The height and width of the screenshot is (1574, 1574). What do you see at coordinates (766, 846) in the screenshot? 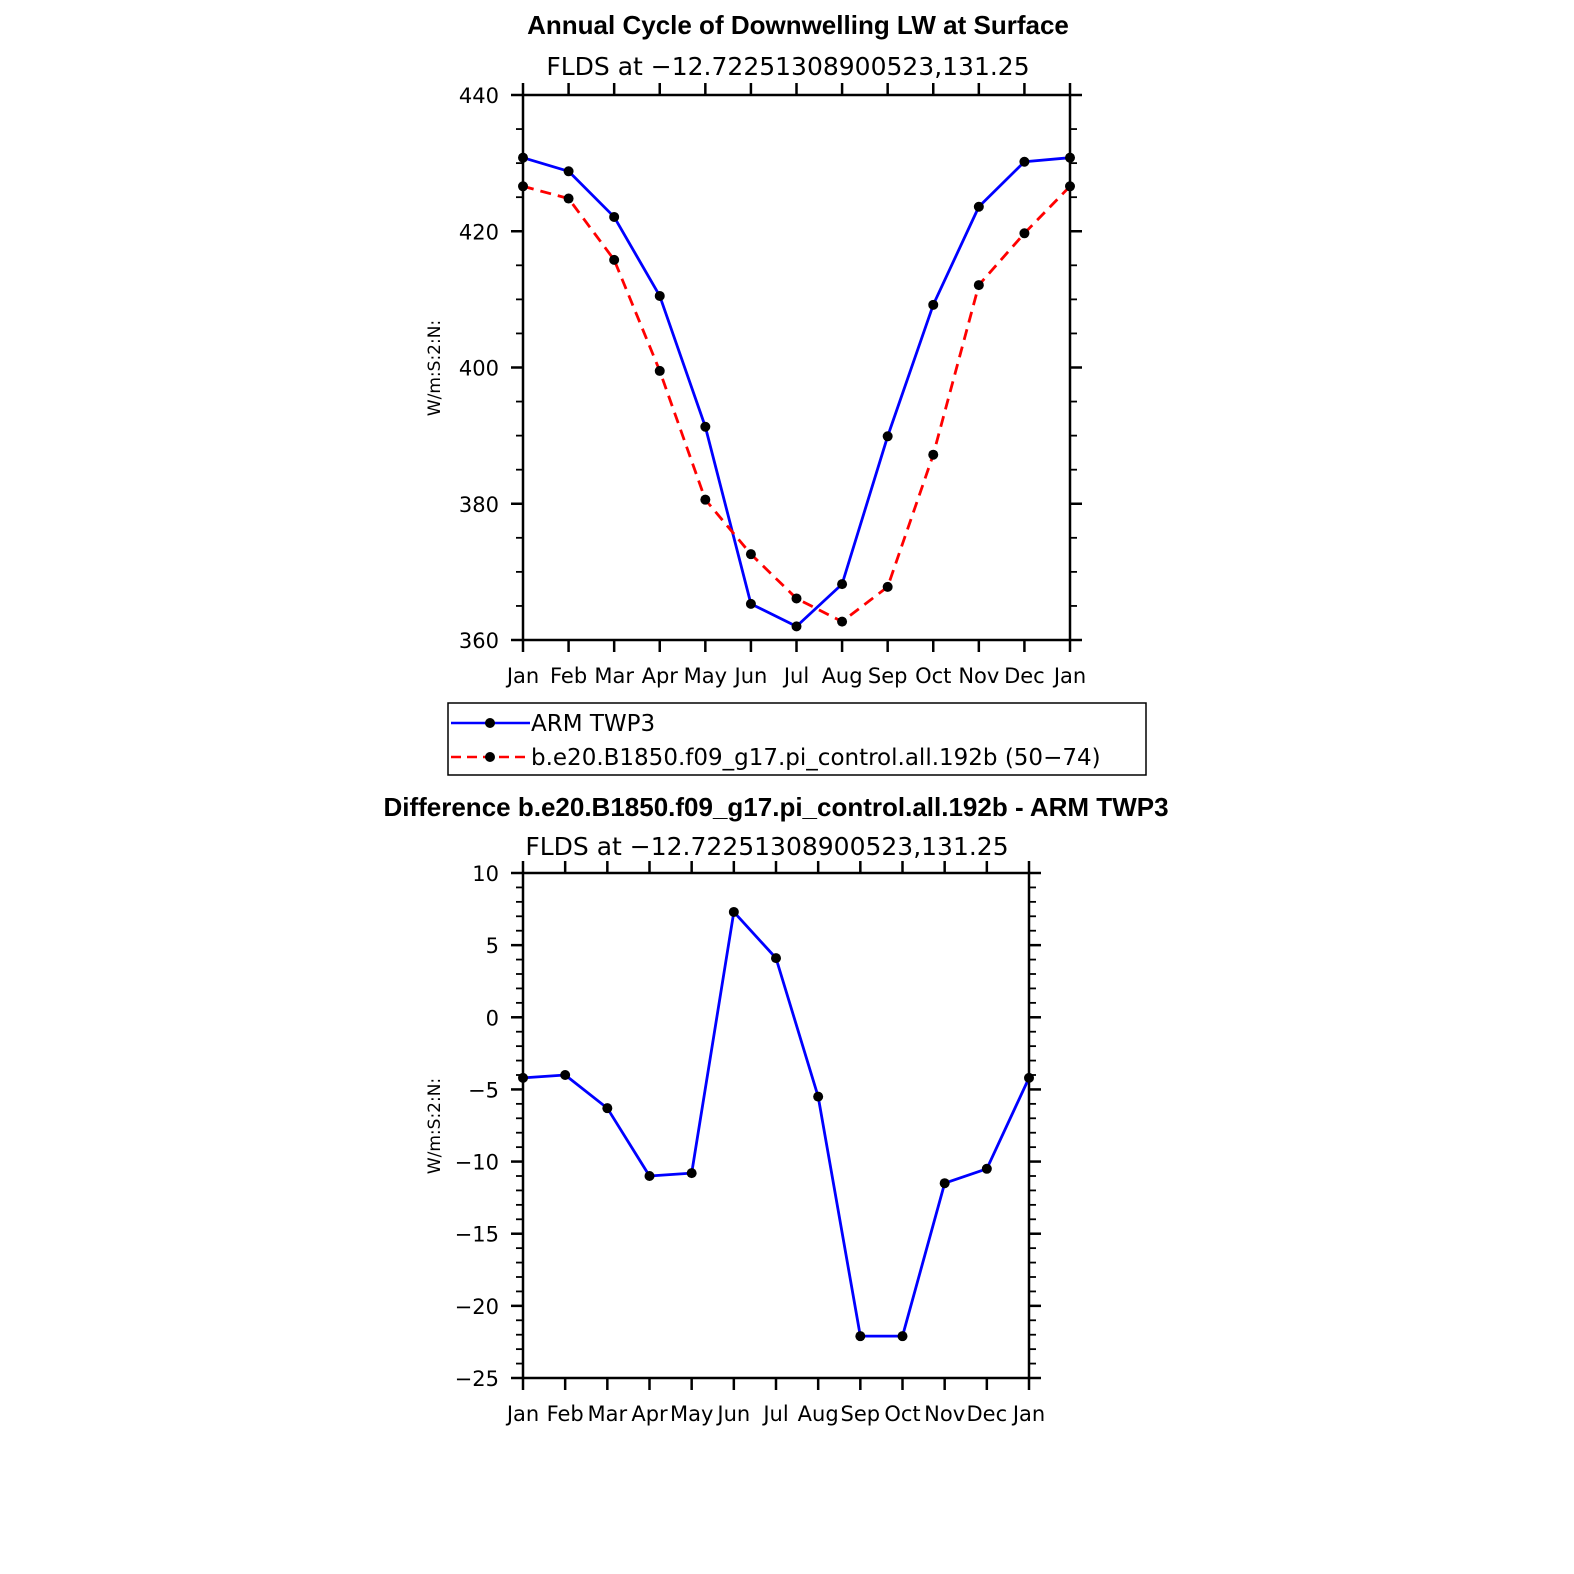
I see `bottom-chart-subtitle: FLDS at −12.72251308900523,131.25` at bounding box center [766, 846].